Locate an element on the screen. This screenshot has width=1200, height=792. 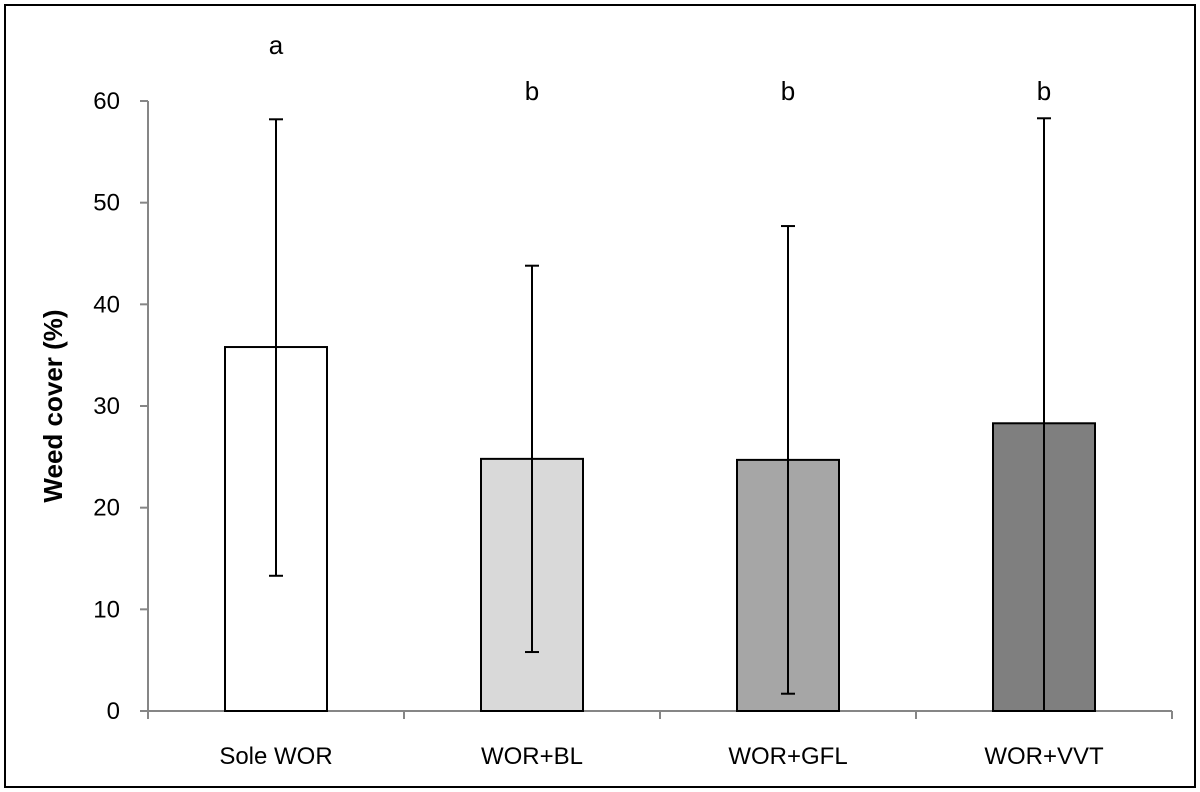
x-tick-label: Sole WOR is located at coordinates (275, 756).